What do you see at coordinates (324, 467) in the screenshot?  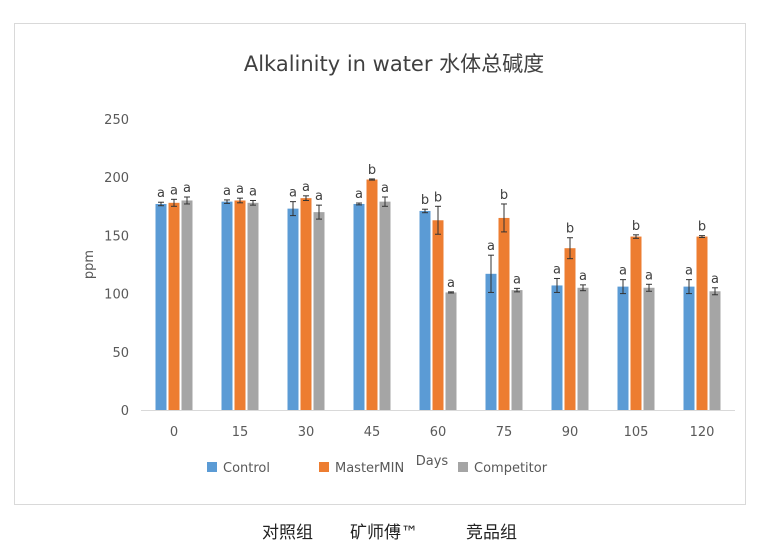 I see `legend-swatch-mastermin` at bounding box center [324, 467].